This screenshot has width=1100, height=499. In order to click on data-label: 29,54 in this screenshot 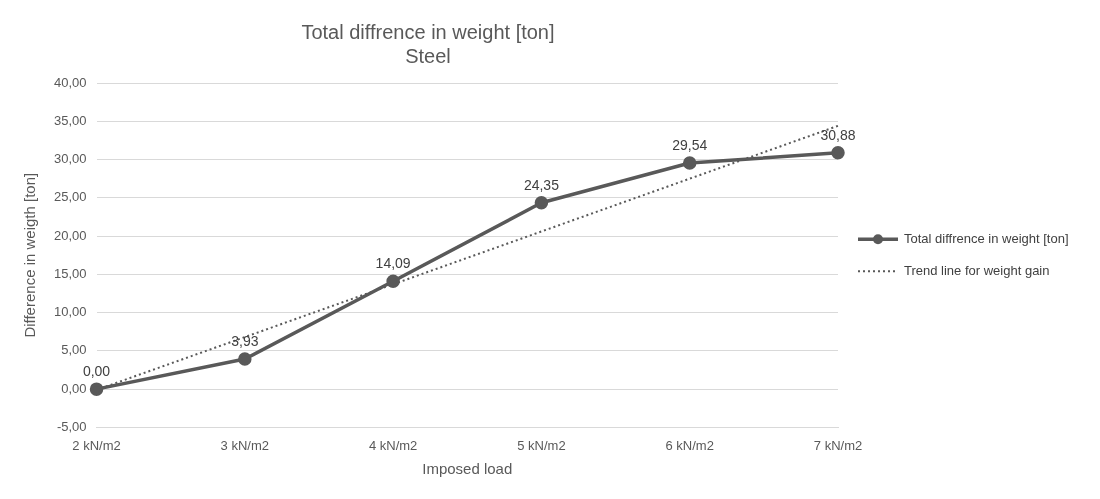, I will do `click(690, 144)`.